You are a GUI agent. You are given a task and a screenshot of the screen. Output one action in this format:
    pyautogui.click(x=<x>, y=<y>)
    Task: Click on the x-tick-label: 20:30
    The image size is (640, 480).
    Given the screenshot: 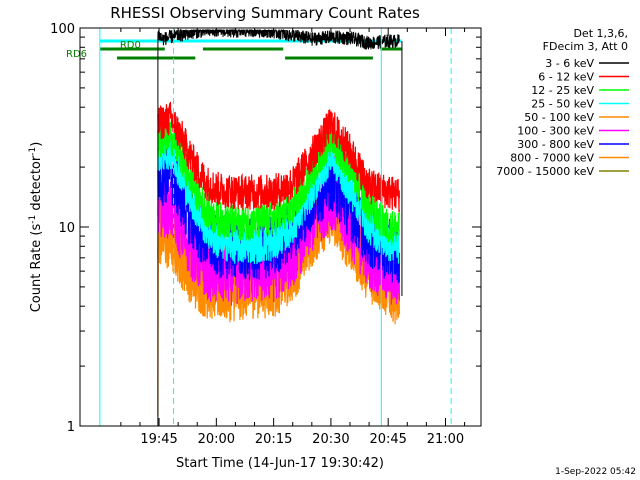 What is the action you would take?
    pyautogui.click(x=330, y=439)
    